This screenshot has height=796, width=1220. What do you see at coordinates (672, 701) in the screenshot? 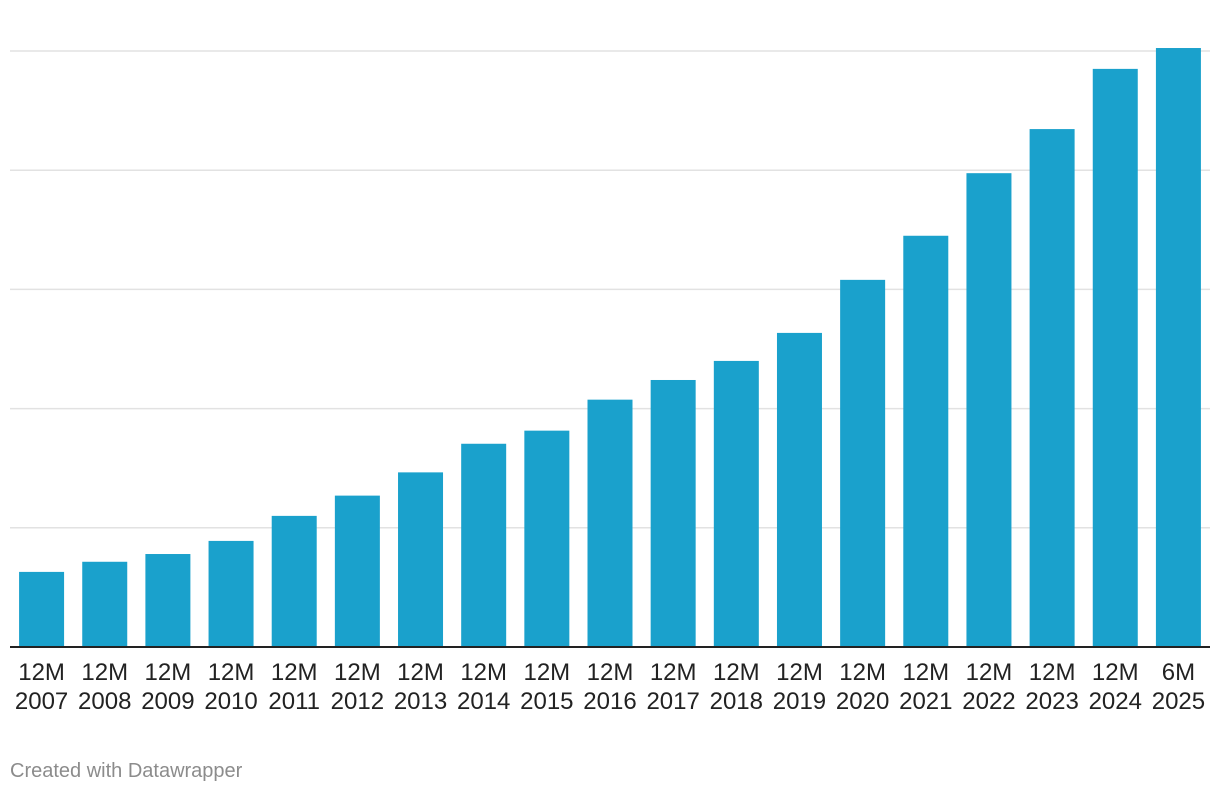
I see `x-tick-label: 2017` at bounding box center [672, 701].